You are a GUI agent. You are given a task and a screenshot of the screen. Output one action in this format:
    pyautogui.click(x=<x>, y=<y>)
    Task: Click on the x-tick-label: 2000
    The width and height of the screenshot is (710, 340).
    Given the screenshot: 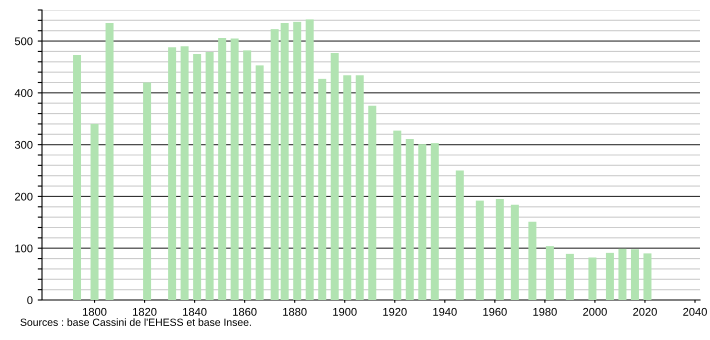 What is the action you would take?
    pyautogui.click(x=595, y=312)
    